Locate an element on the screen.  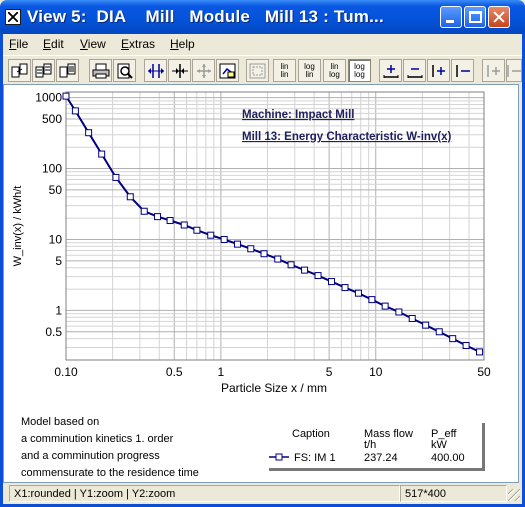
menu-view-label: iew is located at coordinates (96, 44).